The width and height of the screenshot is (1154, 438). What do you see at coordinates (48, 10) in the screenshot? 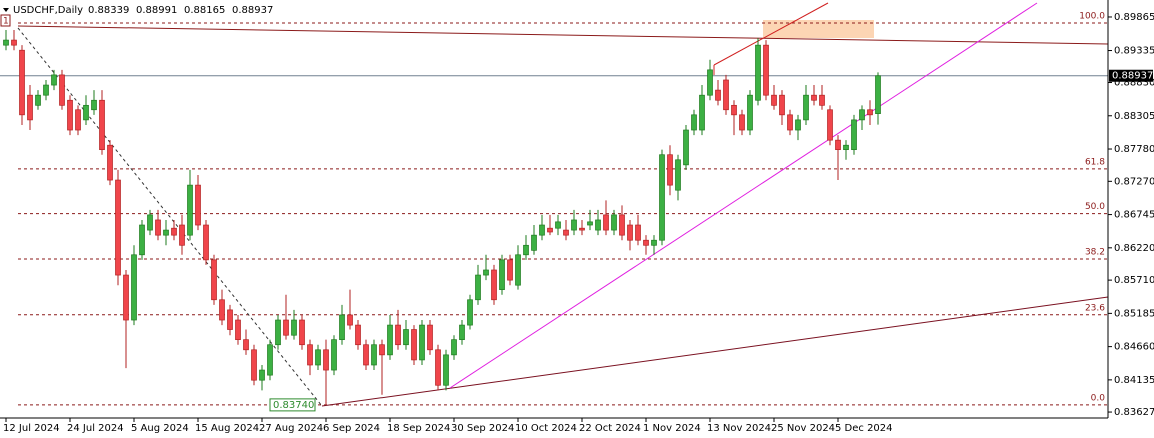
I see `symbol: USDCHF,Daily` at bounding box center [48, 10].